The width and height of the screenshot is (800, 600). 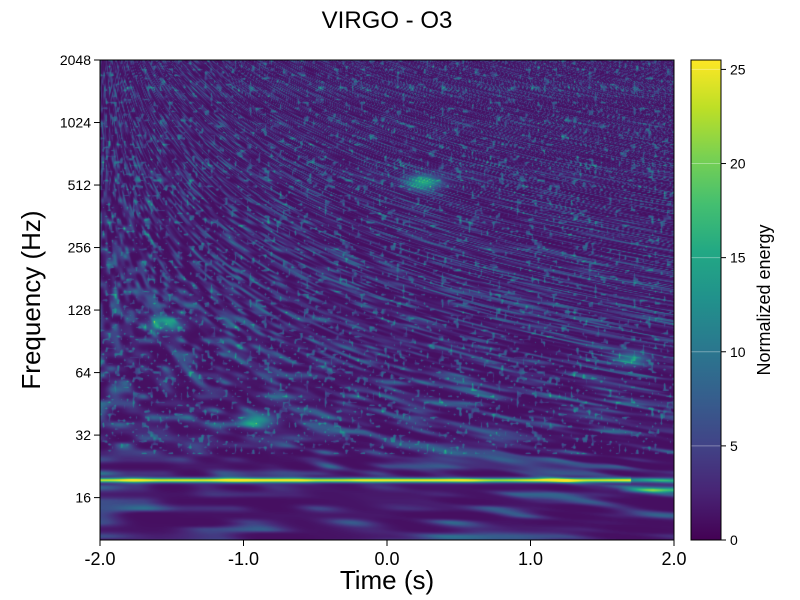 What do you see at coordinates (83, 435) in the screenshot?
I see `y-tick-label: 32` at bounding box center [83, 435].